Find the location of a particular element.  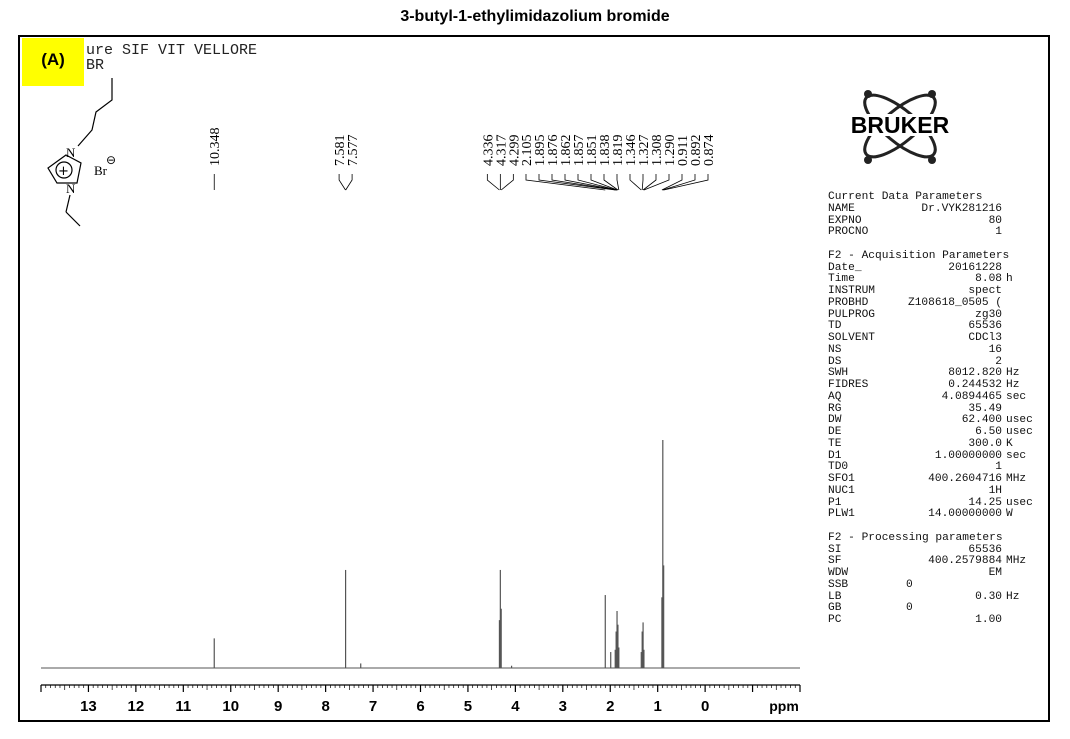

param-value: EM is located at coordinates (995, 573).